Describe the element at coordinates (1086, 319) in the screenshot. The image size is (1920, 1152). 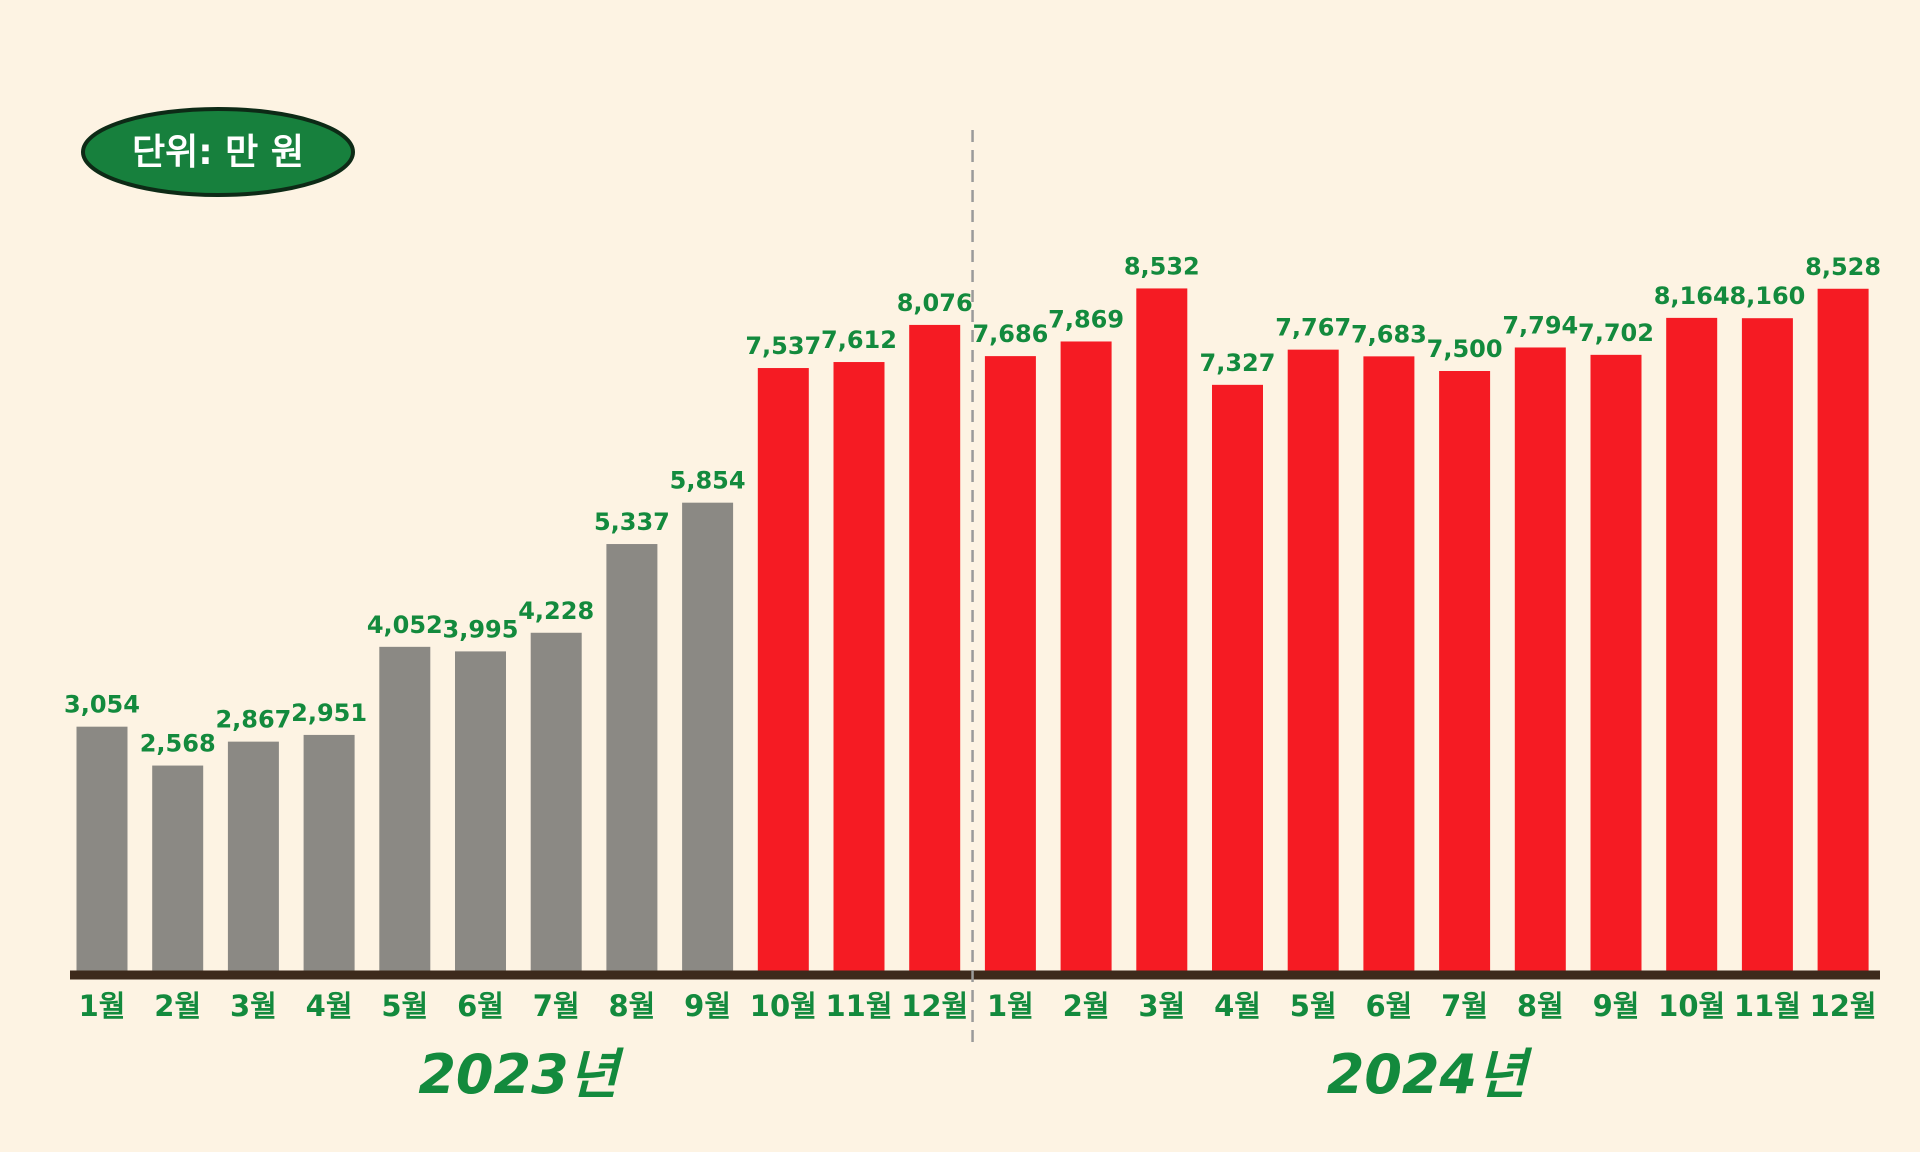
I see `value-label-14: 7,869` at that location.